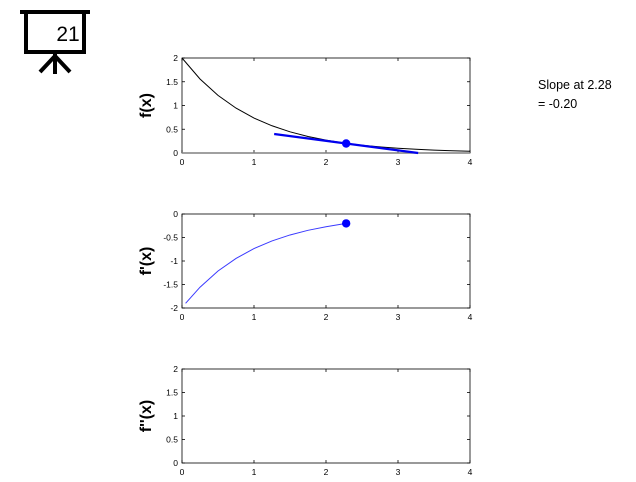 Image resolution: width=636 pixels, height=482 pixels. What do you see at coordinates (326, 105) in the screenshot?
I see `plot-1-frame` at bounding box center [326, 105].